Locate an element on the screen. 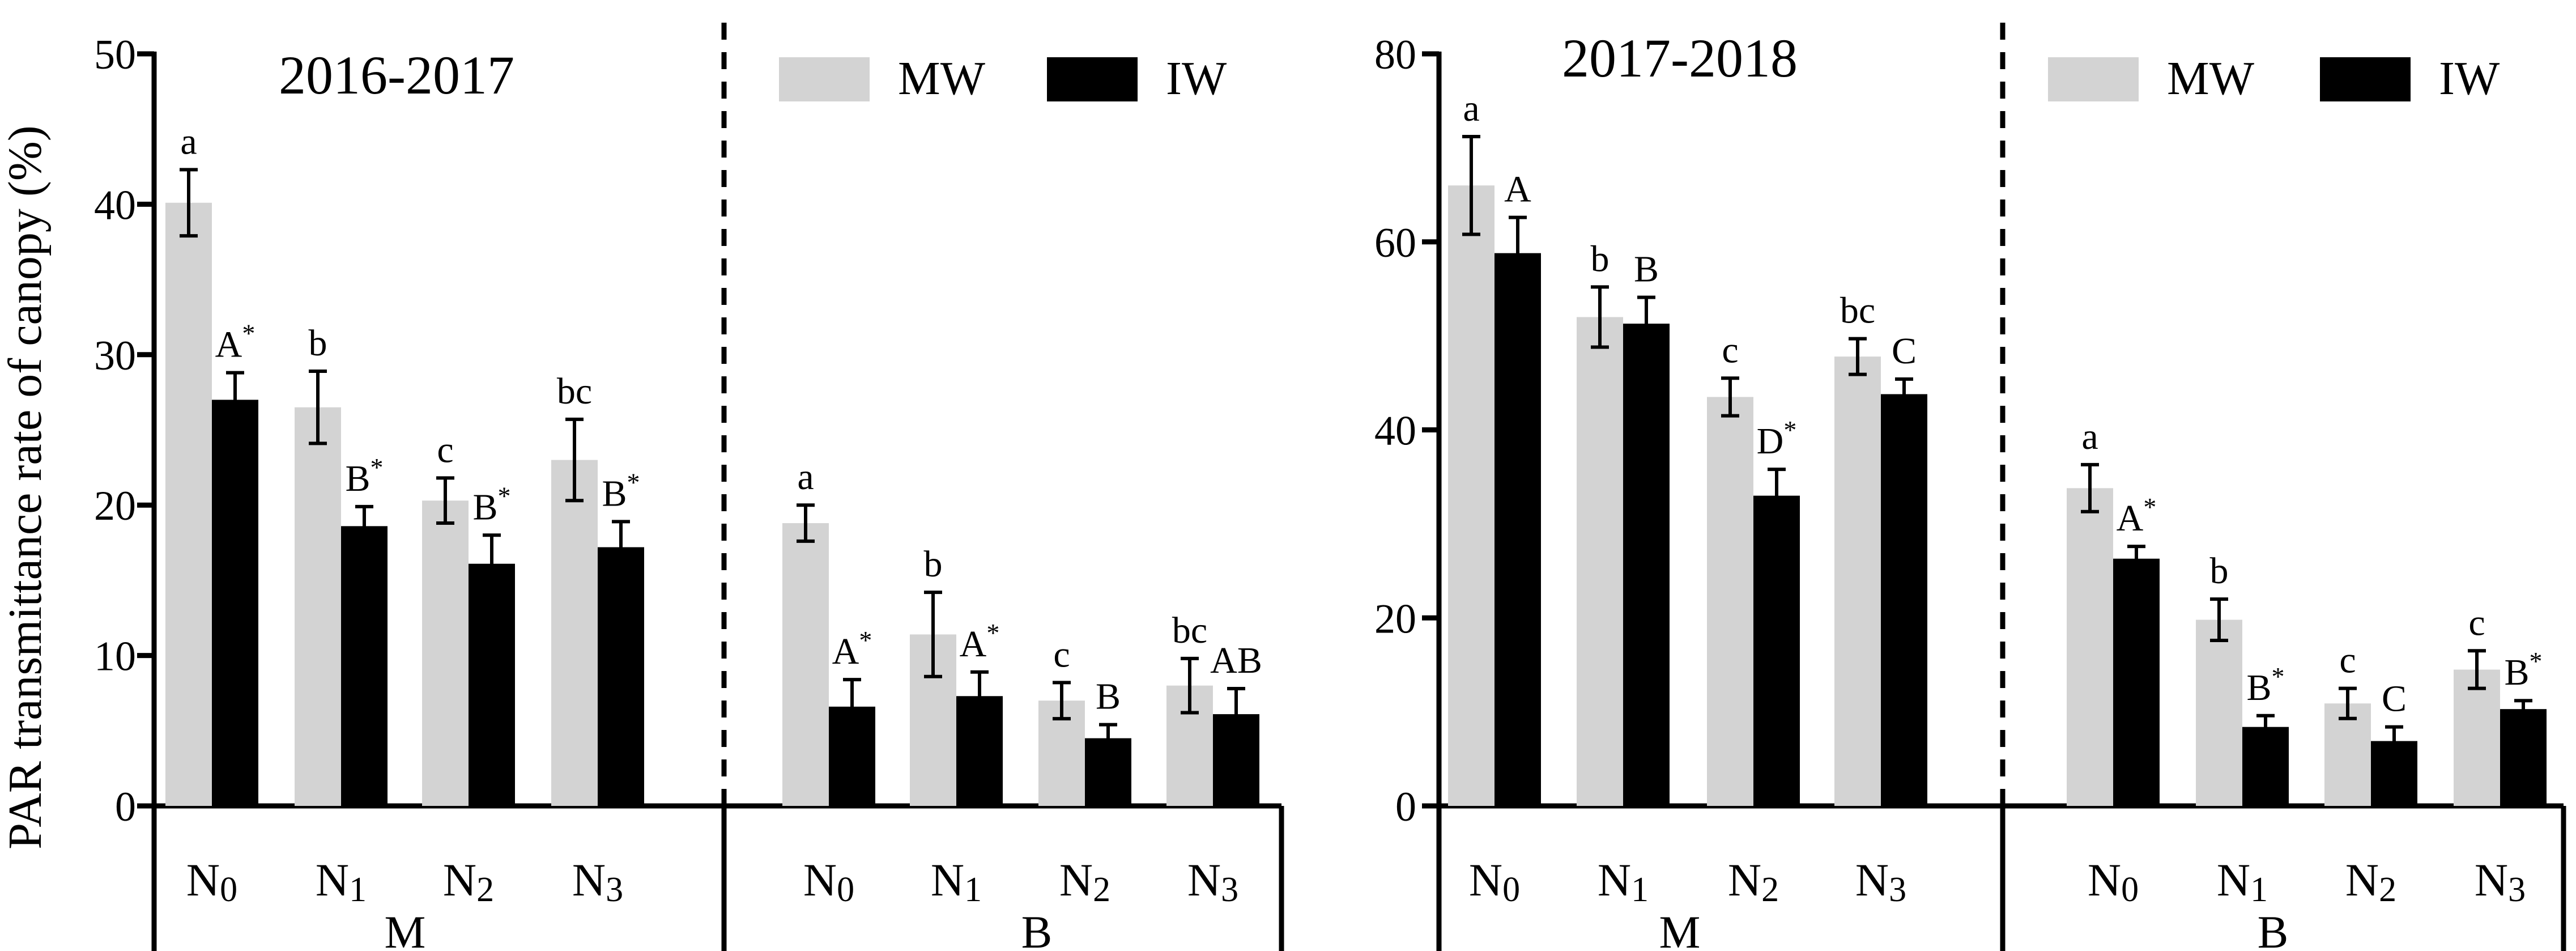 The width and height of the screenshot is (2576, 951). bar-iw-b-n0 is located at coordinates (2136, 682).